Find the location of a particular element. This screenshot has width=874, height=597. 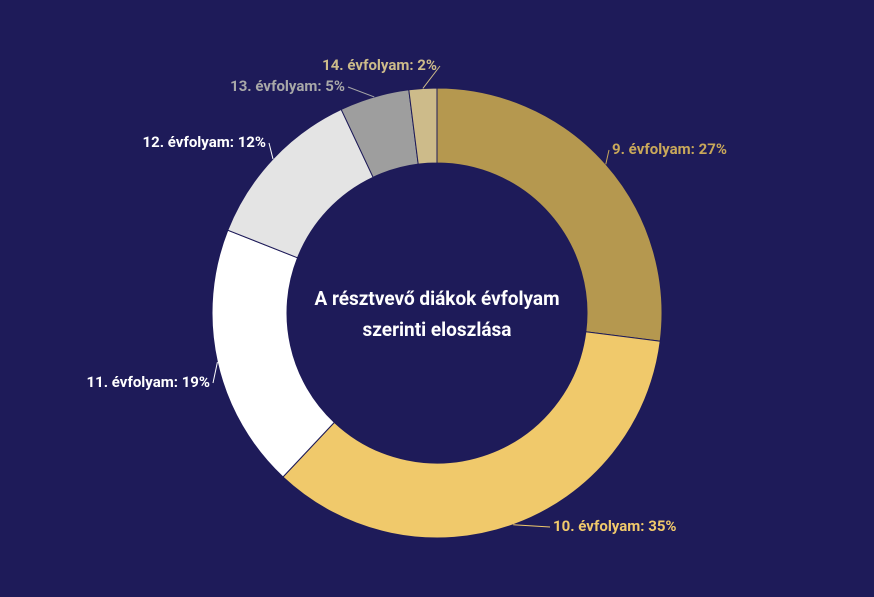

data-label: 10. évfolyam: 35% is located at coordinates (615, 526).